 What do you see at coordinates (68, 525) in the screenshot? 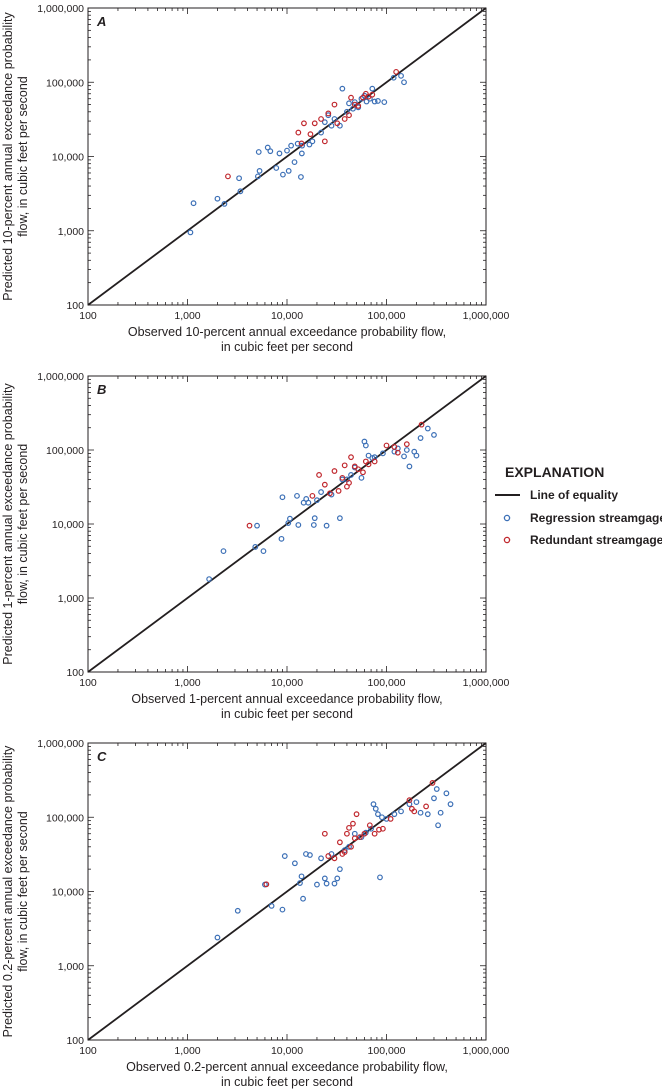
I see `y-tick-label: 10,000` at bounding box center [68, 525].